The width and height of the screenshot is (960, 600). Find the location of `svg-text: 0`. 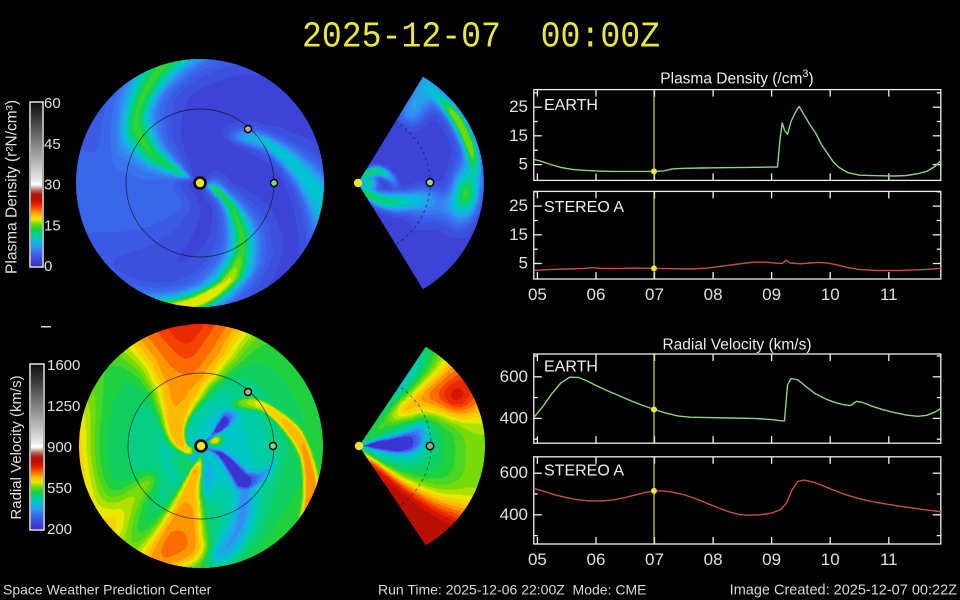

svg-text: 0 is located at coordinates (48, 266).